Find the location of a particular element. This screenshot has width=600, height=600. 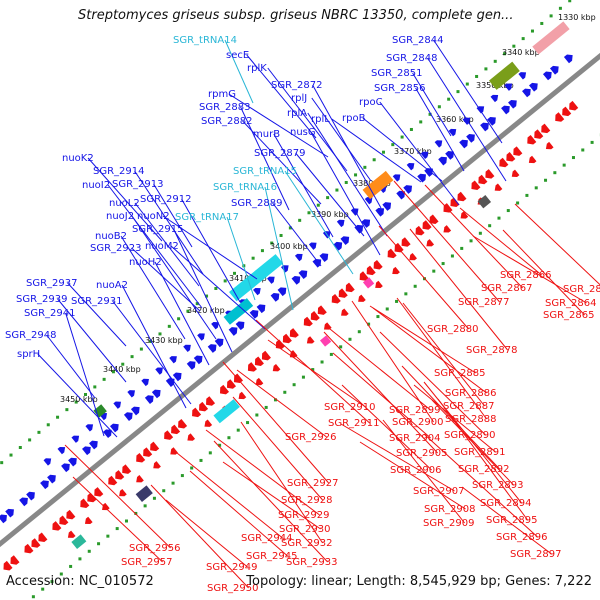

gene-label-bottom: SGR_2865 is located at coordinates (569, 315).